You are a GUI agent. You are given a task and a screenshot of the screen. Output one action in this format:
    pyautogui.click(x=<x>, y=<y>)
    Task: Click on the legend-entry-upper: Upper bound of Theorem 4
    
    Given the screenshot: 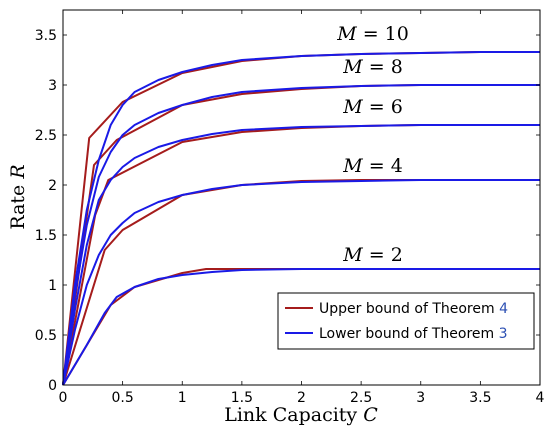 What is the action you would take?
    pyautogui.click(x=413, y=309)
    